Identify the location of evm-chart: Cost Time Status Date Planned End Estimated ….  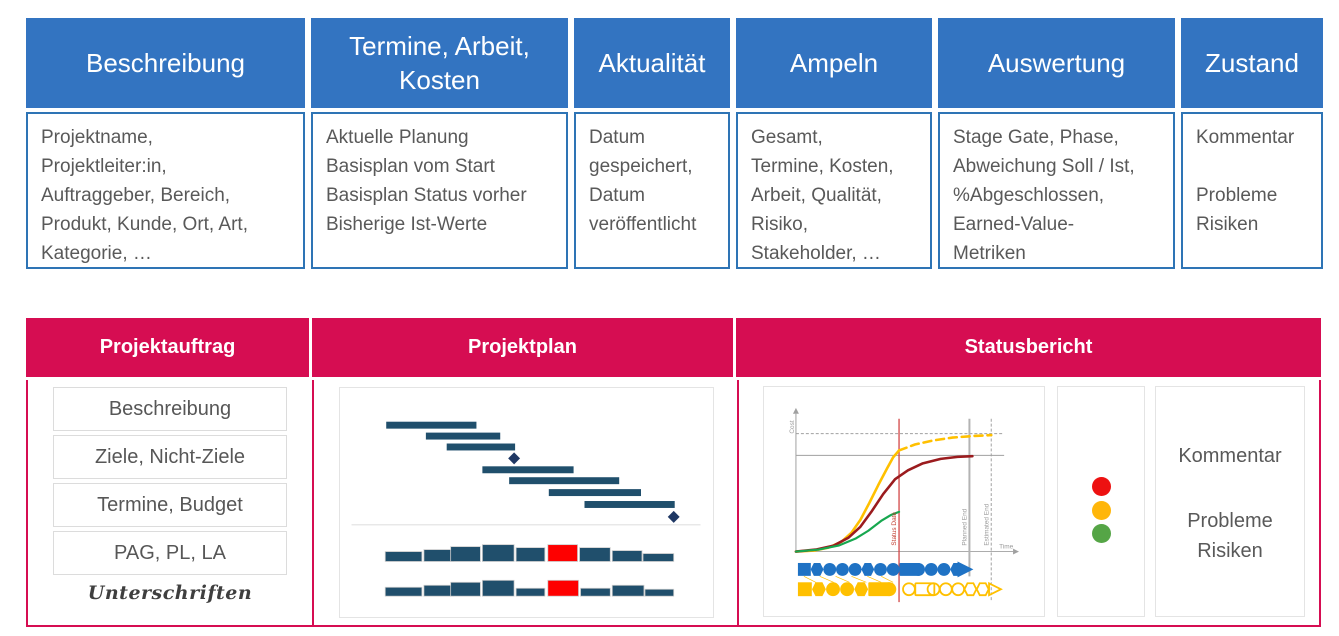
(904, 505).